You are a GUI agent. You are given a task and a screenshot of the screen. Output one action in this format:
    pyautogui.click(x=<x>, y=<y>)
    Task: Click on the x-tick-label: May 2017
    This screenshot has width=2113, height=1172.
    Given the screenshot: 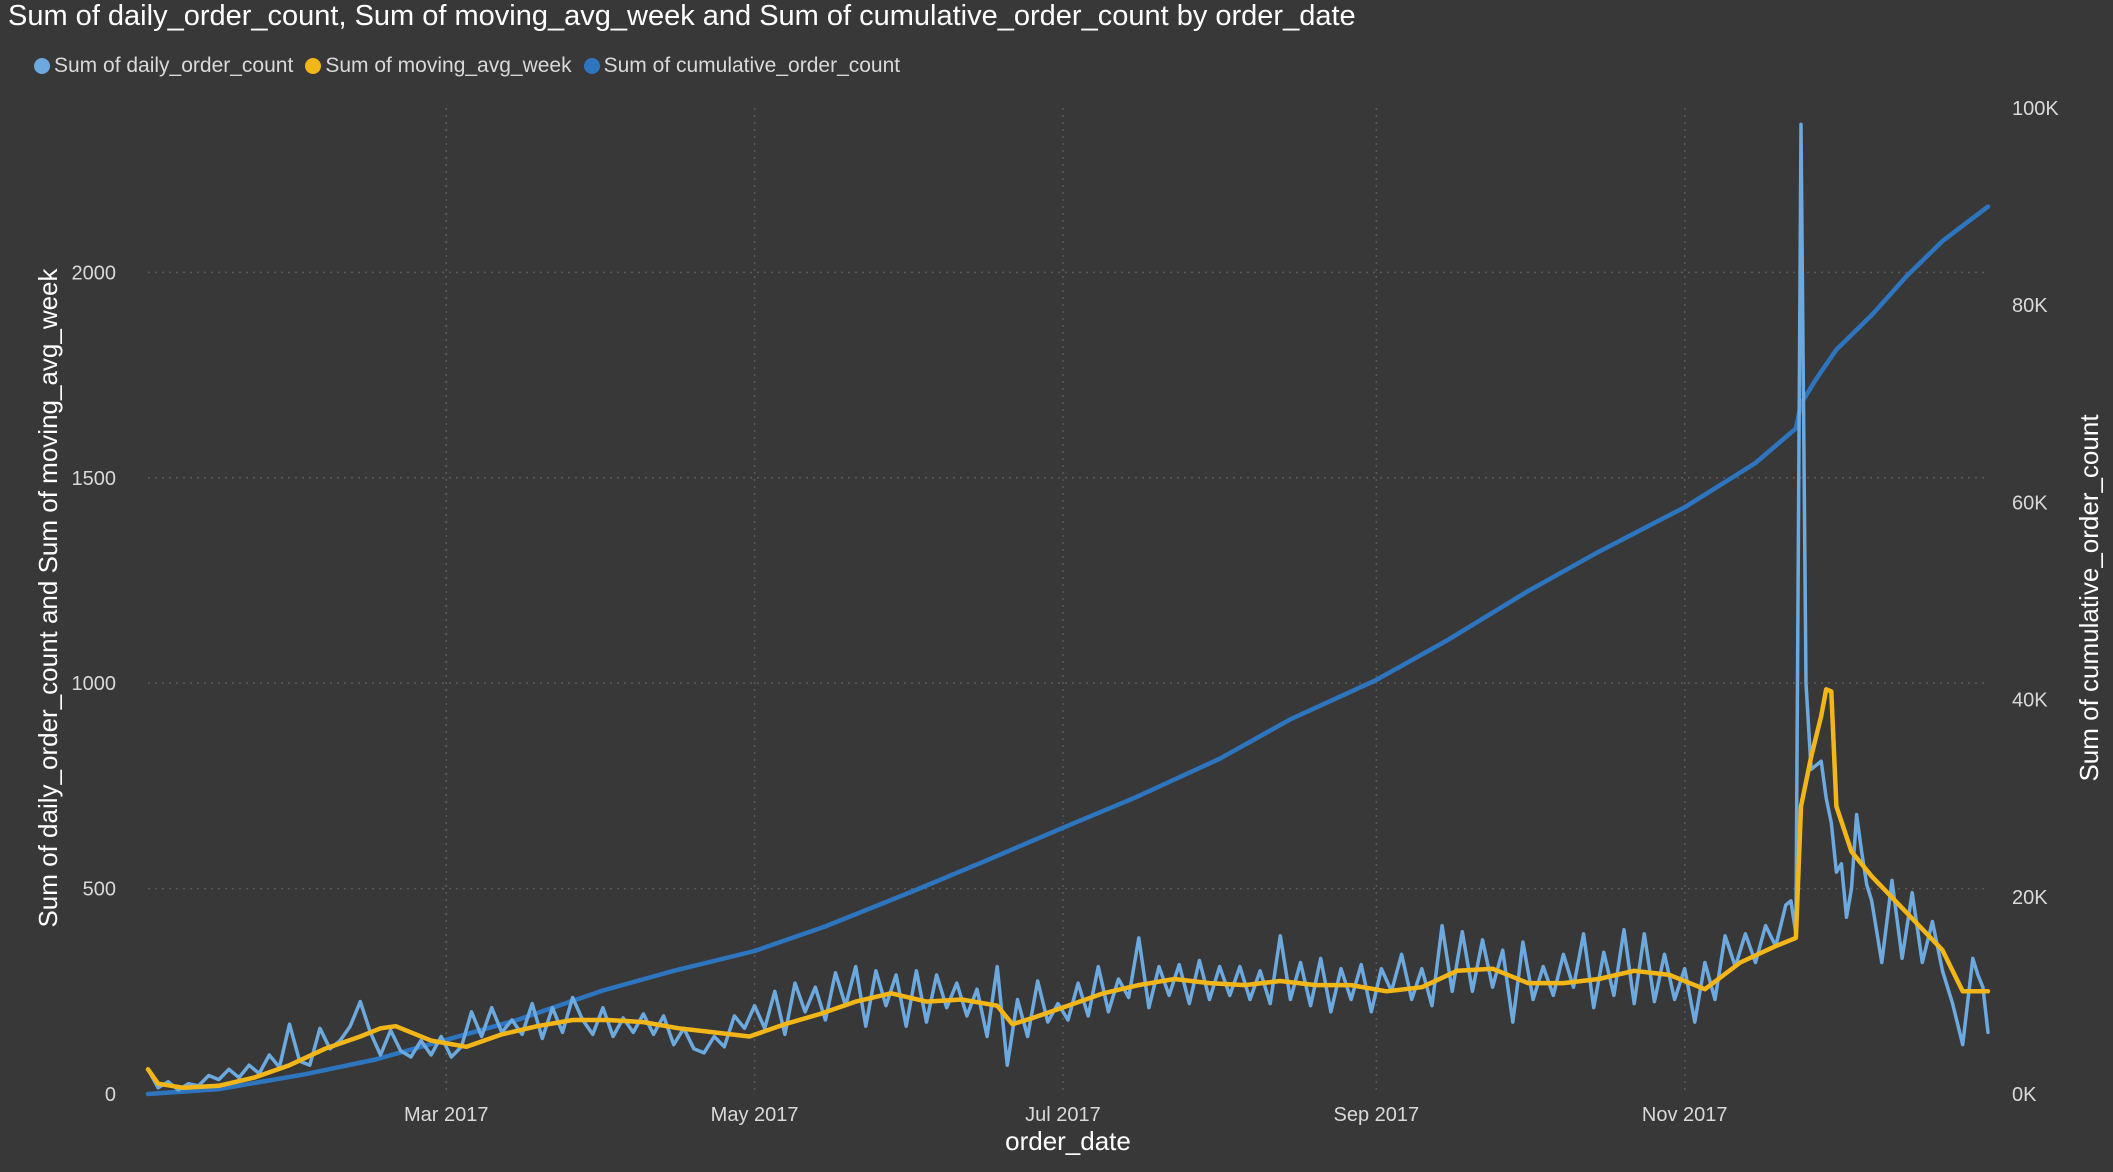 What is the action you would take?
    pyautogui.click(x=755, y=1115)
    